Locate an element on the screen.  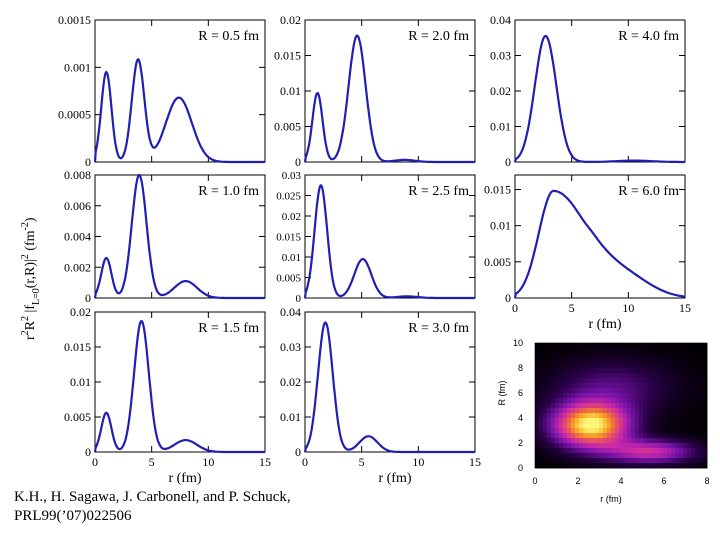
panel-R4.0: 0 0.01 0.02 0.03 0.04 R = 4.0 fm is located at coordinates (588, 91).